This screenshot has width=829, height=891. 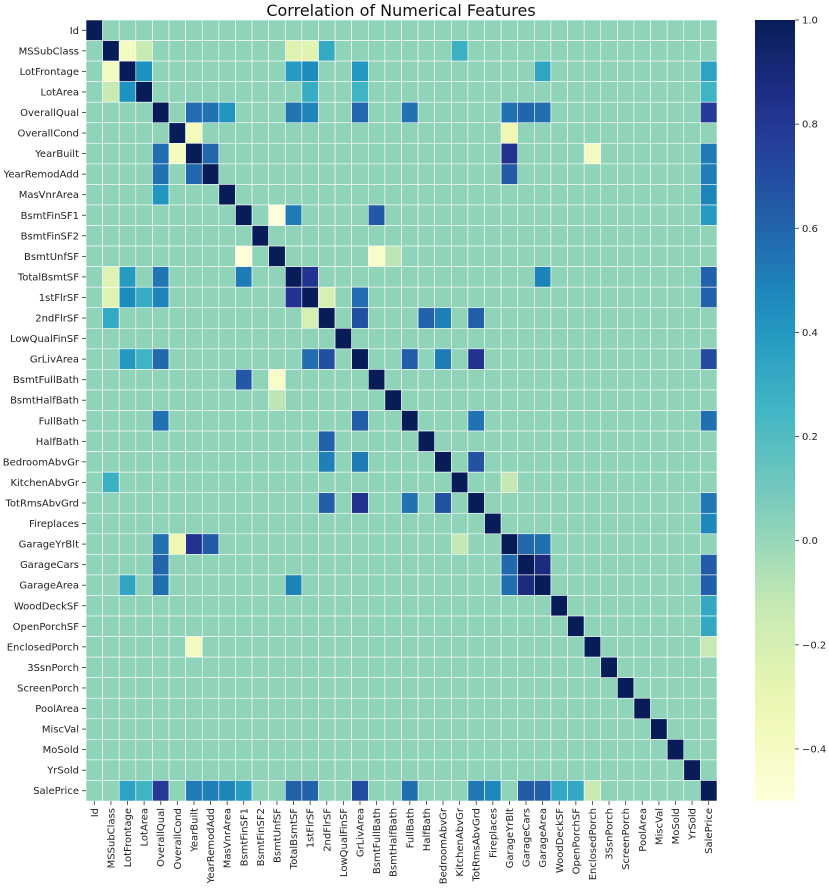 I want to click on y-tick-label: TotalBsmtSF, so click(x=48, y=277).